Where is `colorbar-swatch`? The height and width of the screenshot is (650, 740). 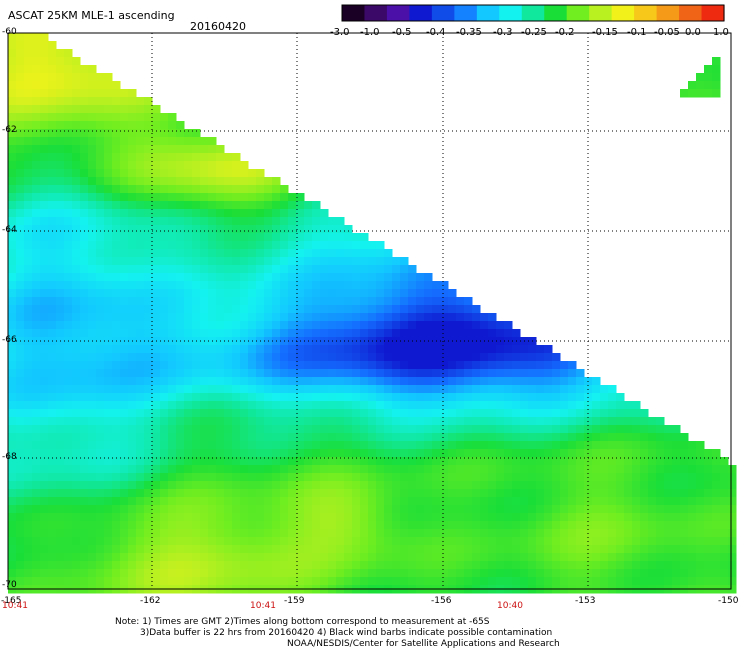 colorbar-swatch is located at coordinates (466, 13).